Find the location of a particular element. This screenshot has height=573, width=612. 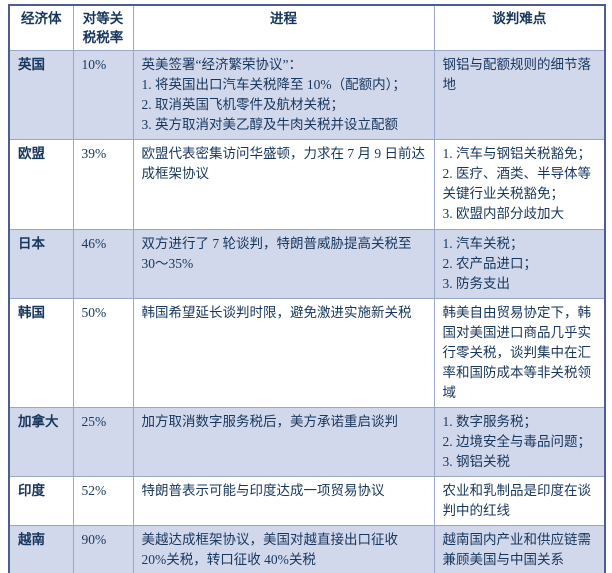

process-cell: 韩国希望延长谈判时限，避免激进实施新关税 is located at coordinates (283, 353).